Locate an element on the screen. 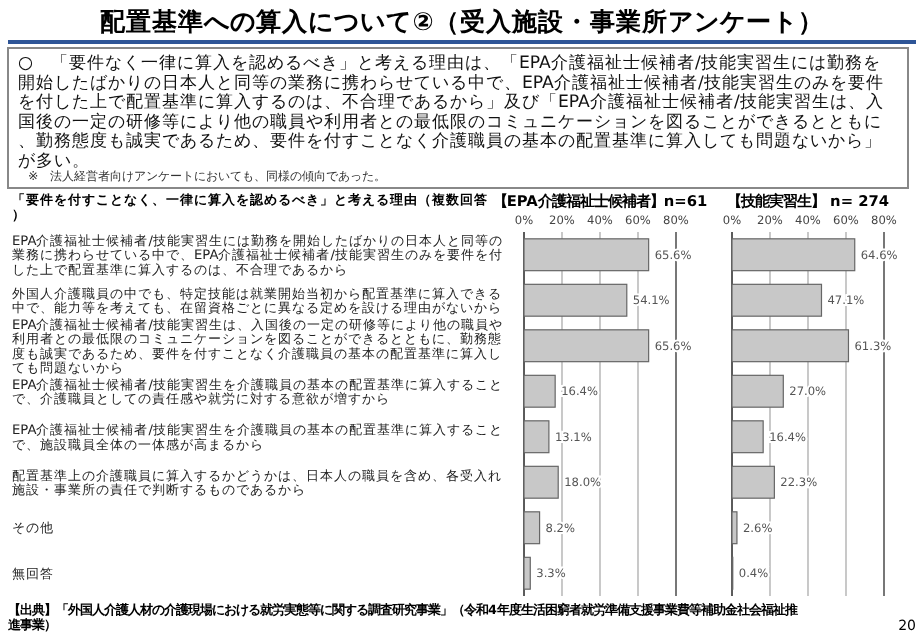  text: 配置基準への算入について②（受入施設・事業所アンケート） is located at coordinates (462, 21).